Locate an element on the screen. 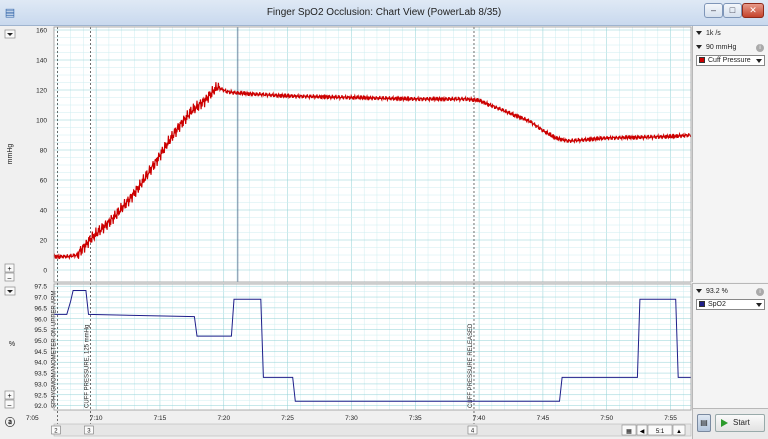  comment-number: 4 is located at coordinates (473, 432).